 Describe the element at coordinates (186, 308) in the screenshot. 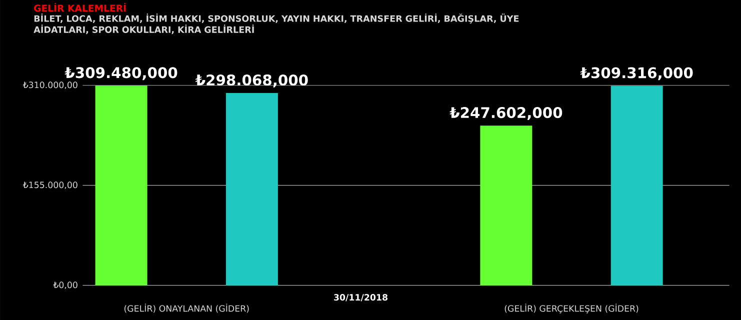

I see `x-tick-label: (GELİR) ONAYLANAN (GİDER)` at that location.